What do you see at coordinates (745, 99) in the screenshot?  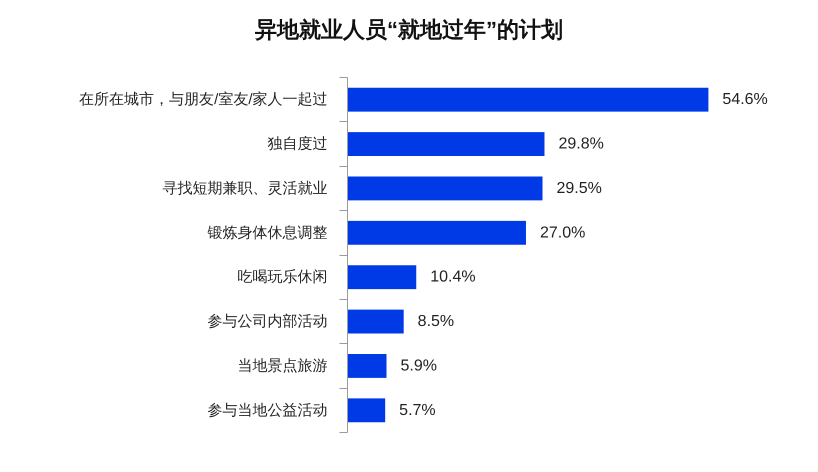 I see `data-label: 54.6%` at bounding box center [745, 99].